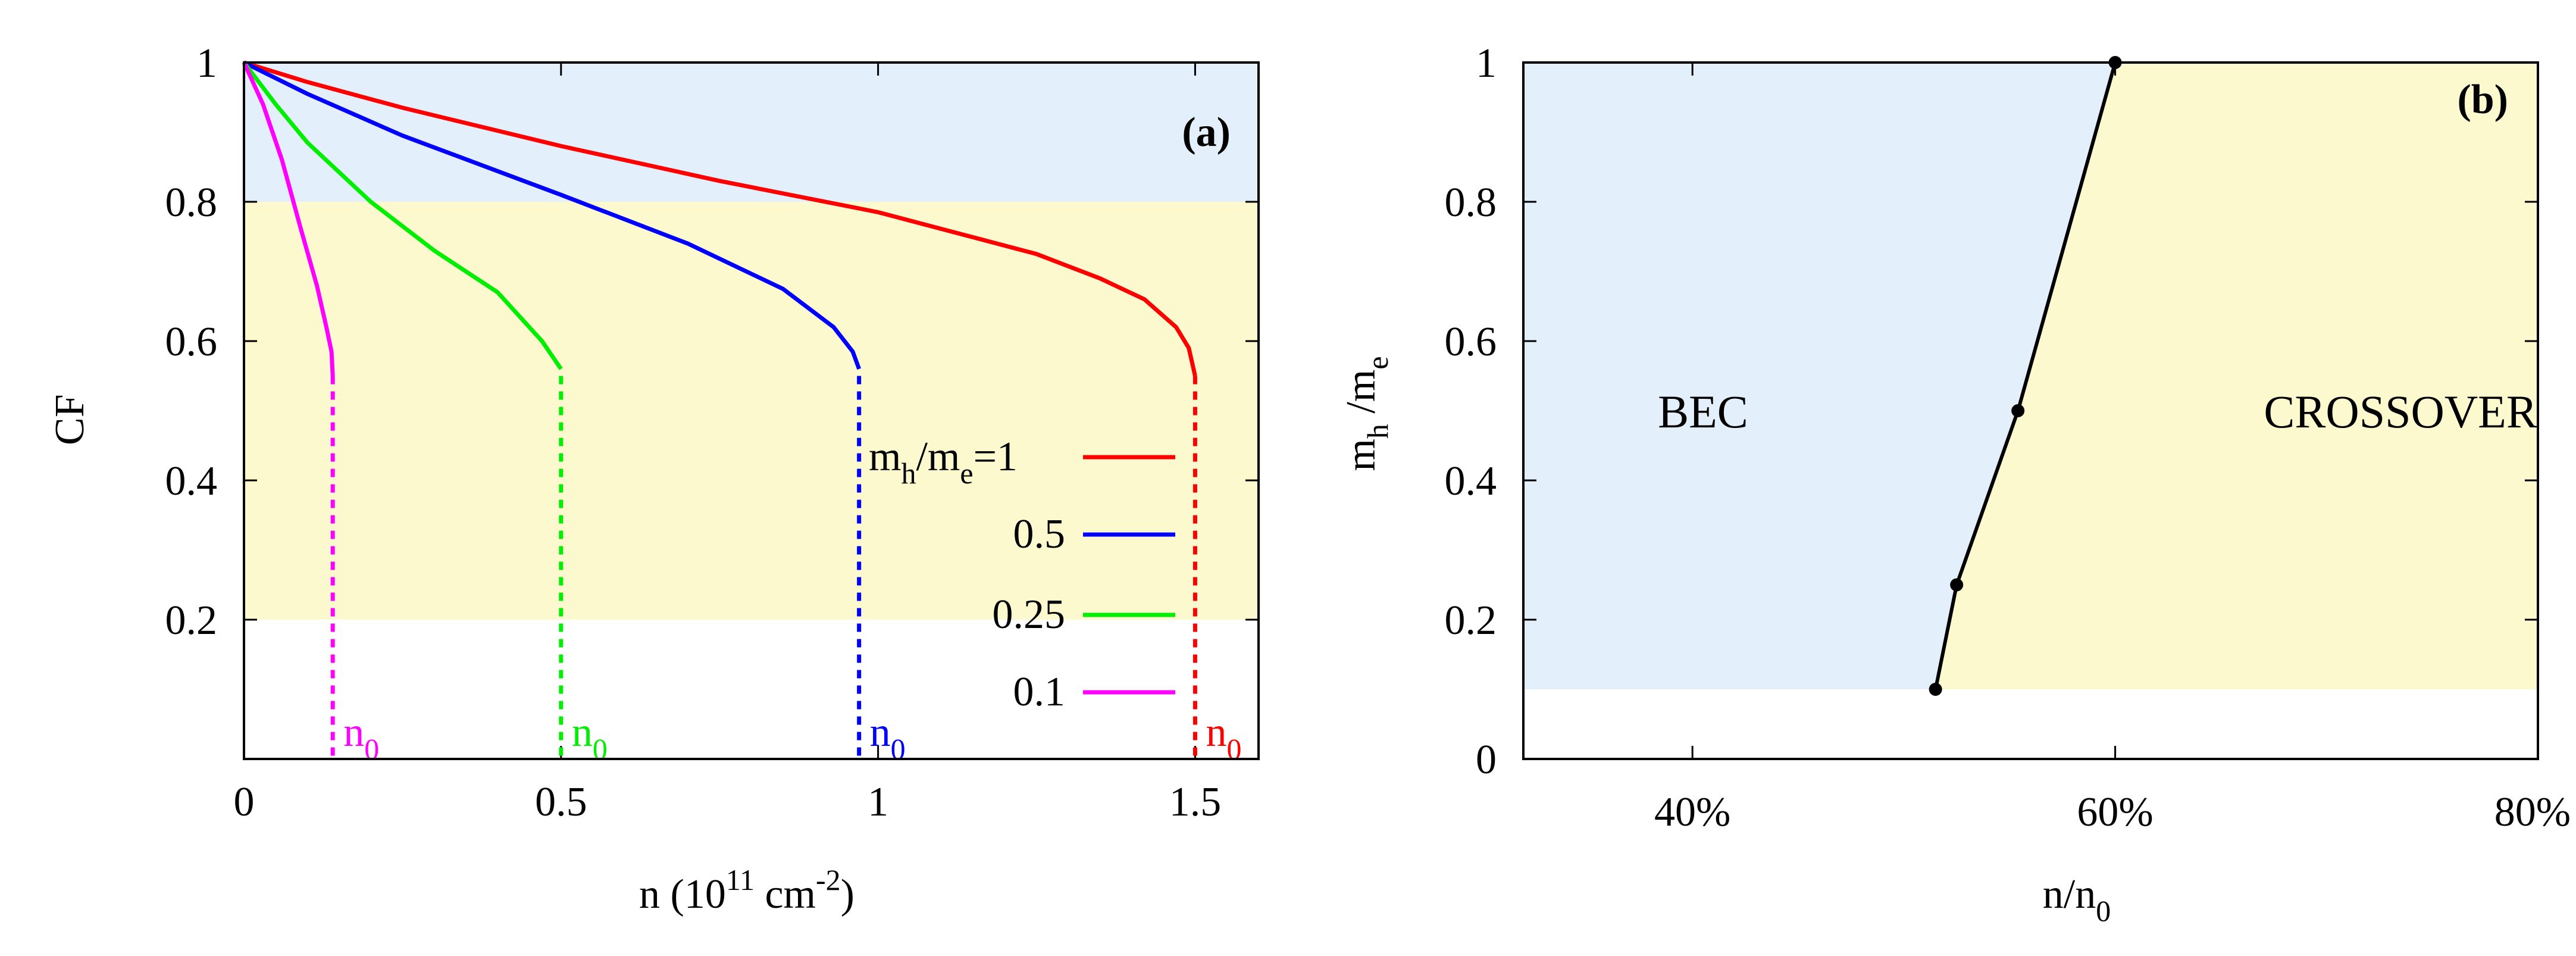 The width and height of the screenshot is (2576, 956). What do you see at coordinates (402, 216) in the screenshot?
I see `cf-curve-0.25` at bounding box center [402, 216].